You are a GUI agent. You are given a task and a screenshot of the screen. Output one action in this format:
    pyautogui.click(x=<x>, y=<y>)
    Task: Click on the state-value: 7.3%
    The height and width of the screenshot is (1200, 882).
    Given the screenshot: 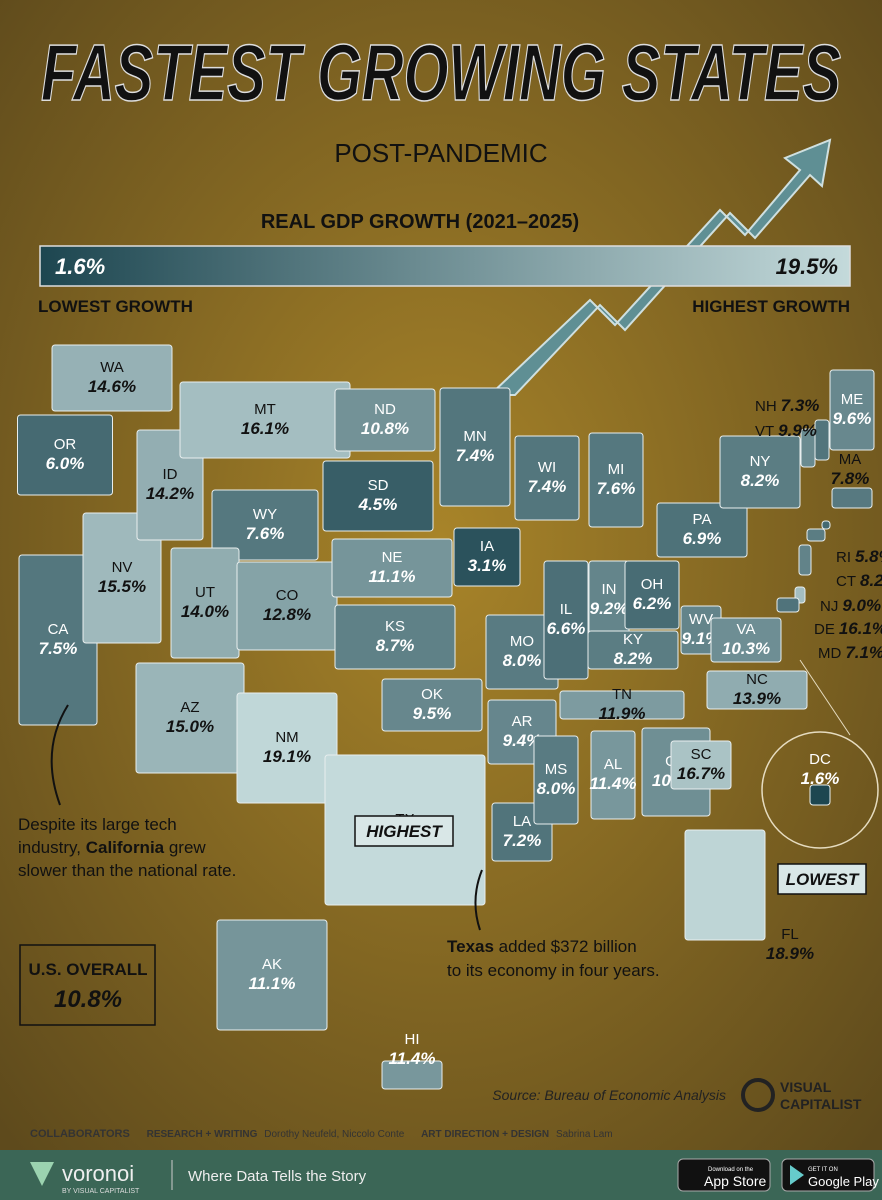 What is the action you would take?
    pyautogui.click(x=800, y=405)
    